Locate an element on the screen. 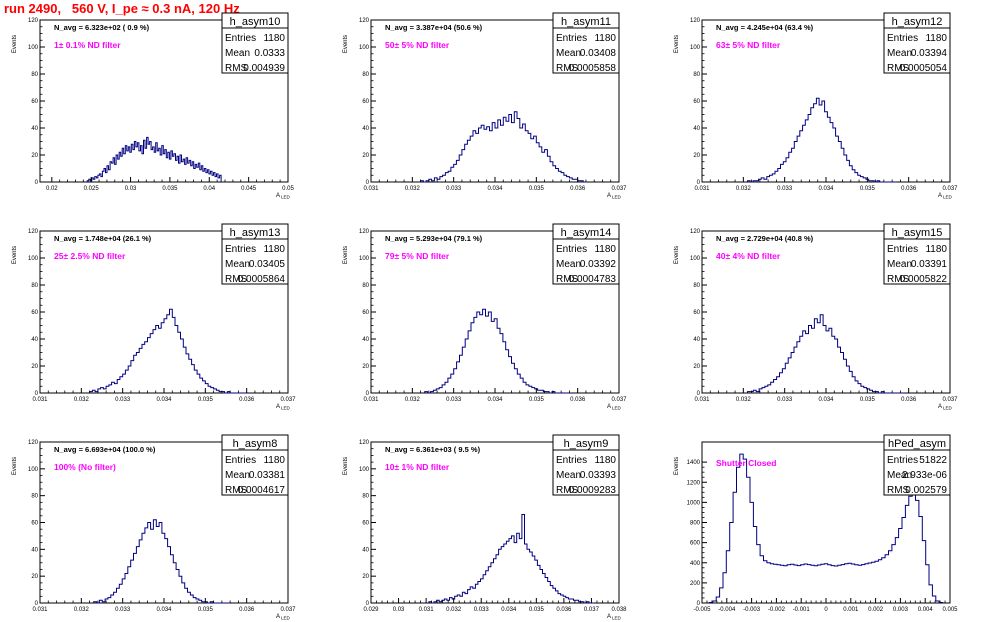 The height and width of the screenshot is (622, 996). y-tick-label: 40 is located at coordinates (365, 340).